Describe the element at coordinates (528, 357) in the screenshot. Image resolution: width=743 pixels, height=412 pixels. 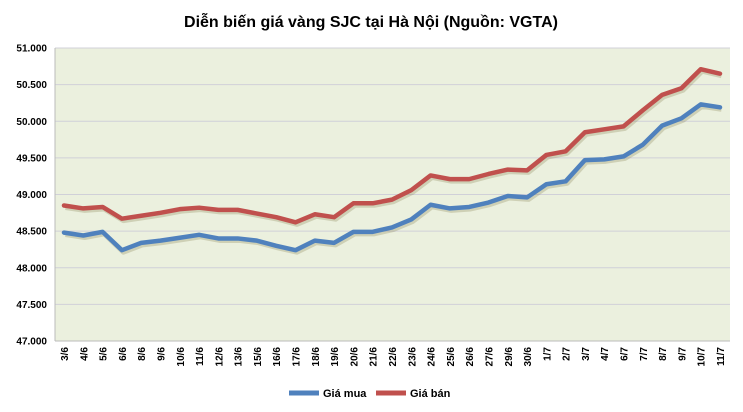
I see `x-tick-label: 30/6` at that location.